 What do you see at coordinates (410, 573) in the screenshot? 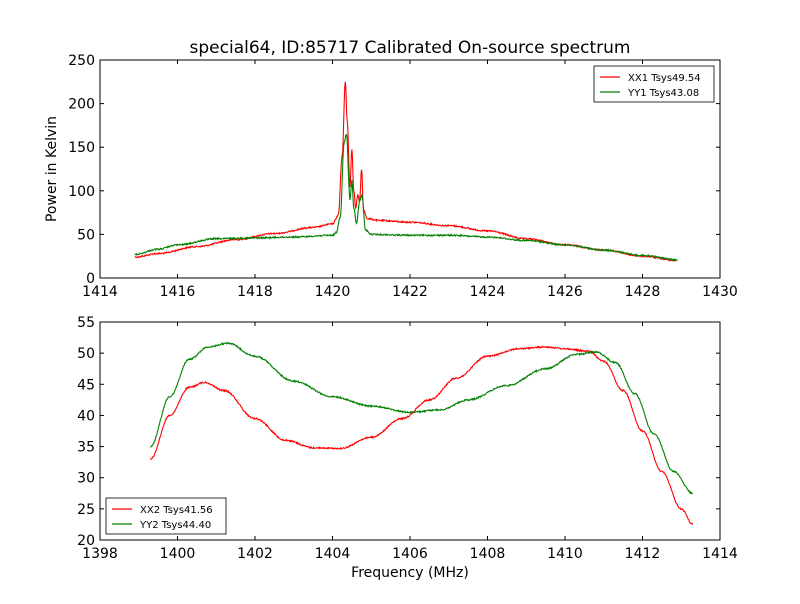
I see `x-axis-label: Frequency (MHz)` at bounding box center [410, 573].